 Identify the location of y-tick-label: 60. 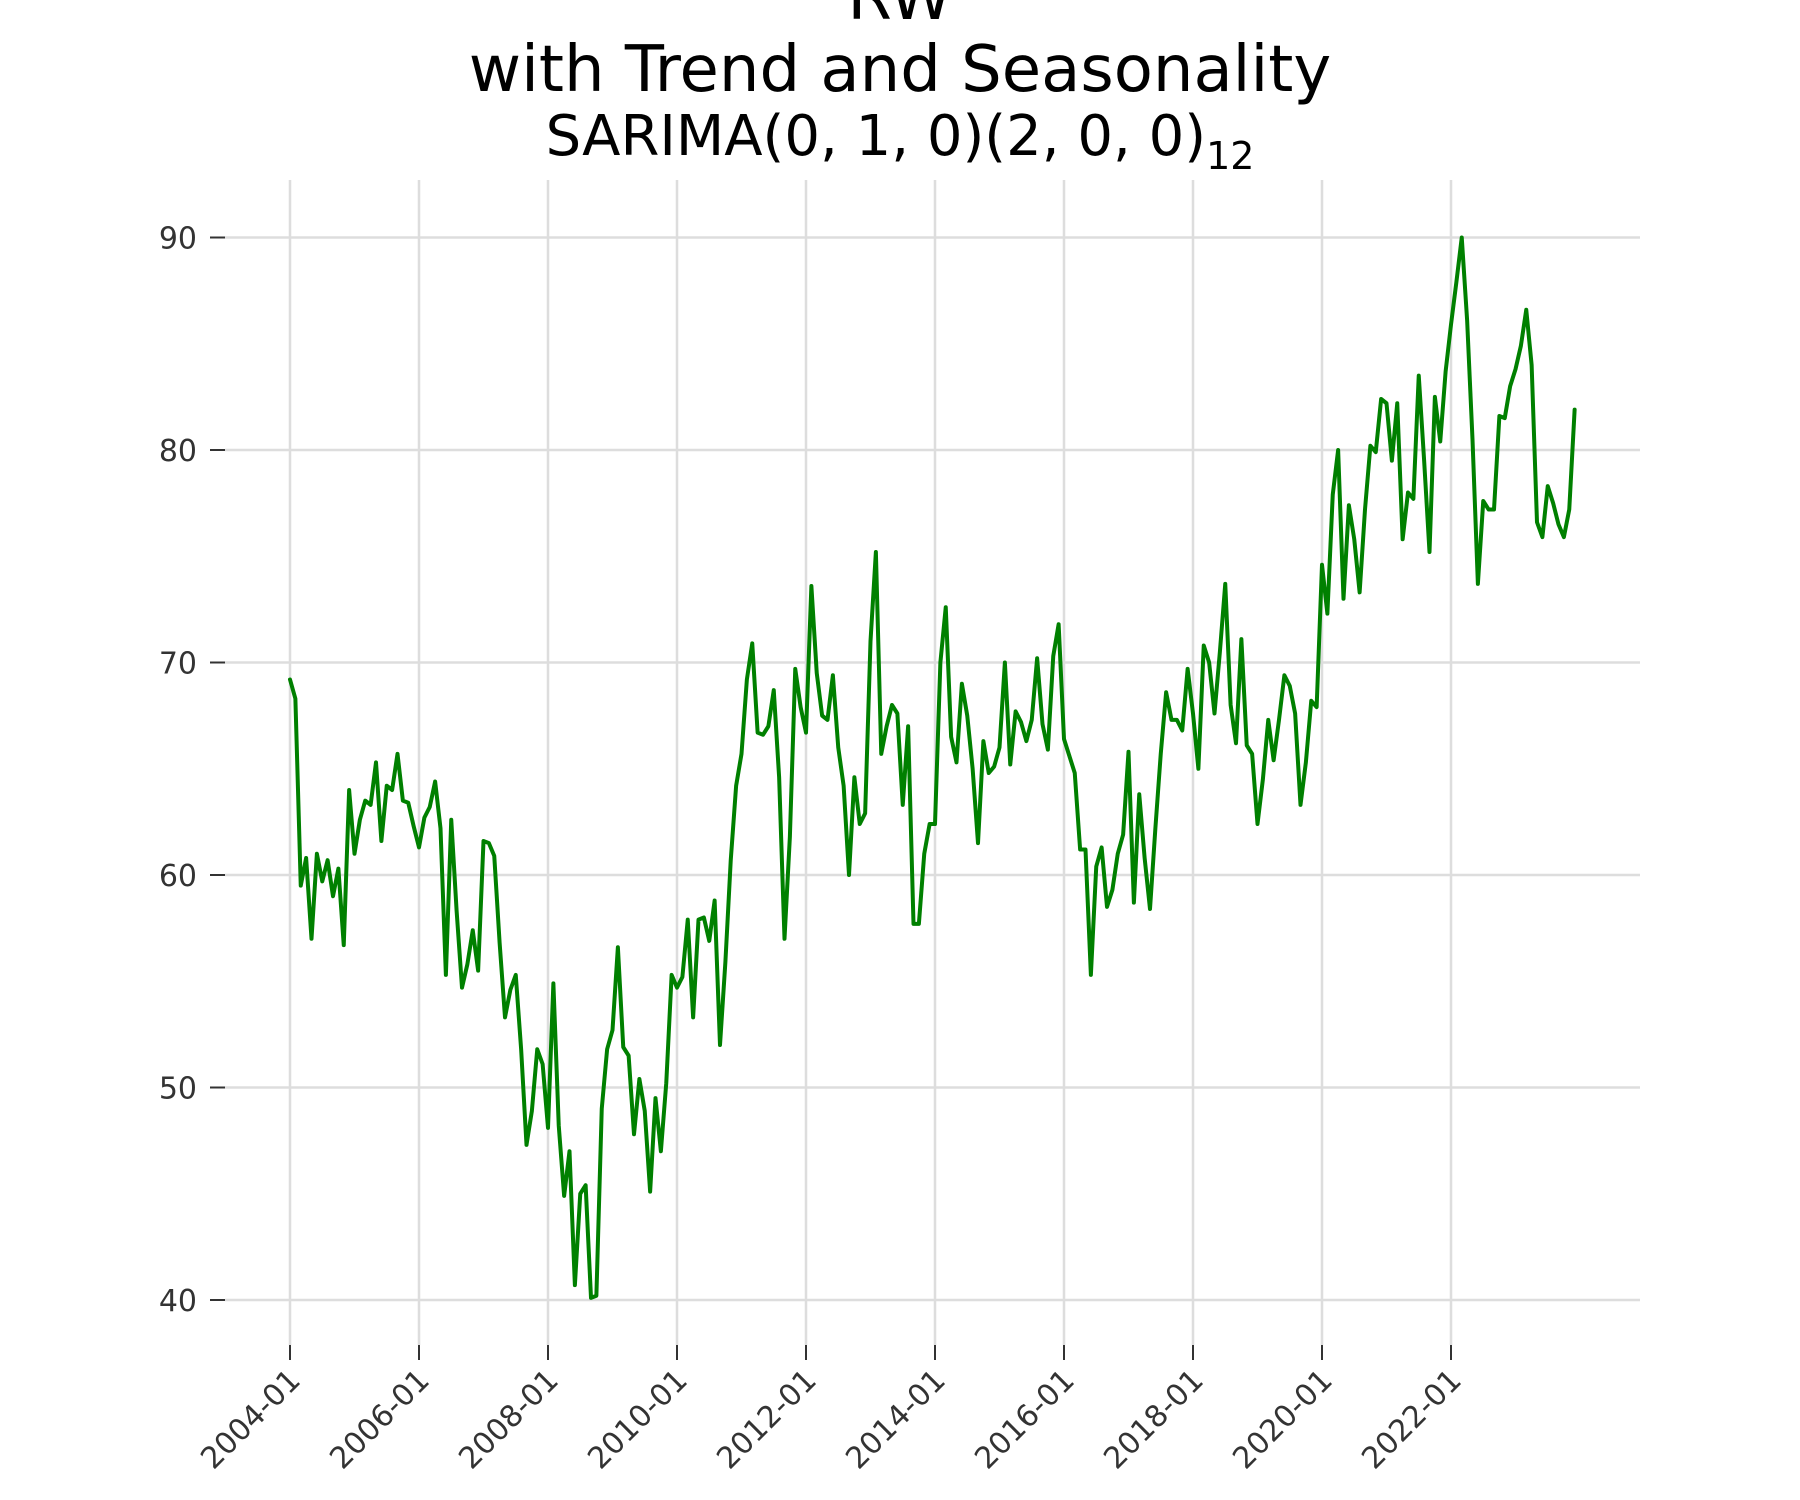
(178, 876).